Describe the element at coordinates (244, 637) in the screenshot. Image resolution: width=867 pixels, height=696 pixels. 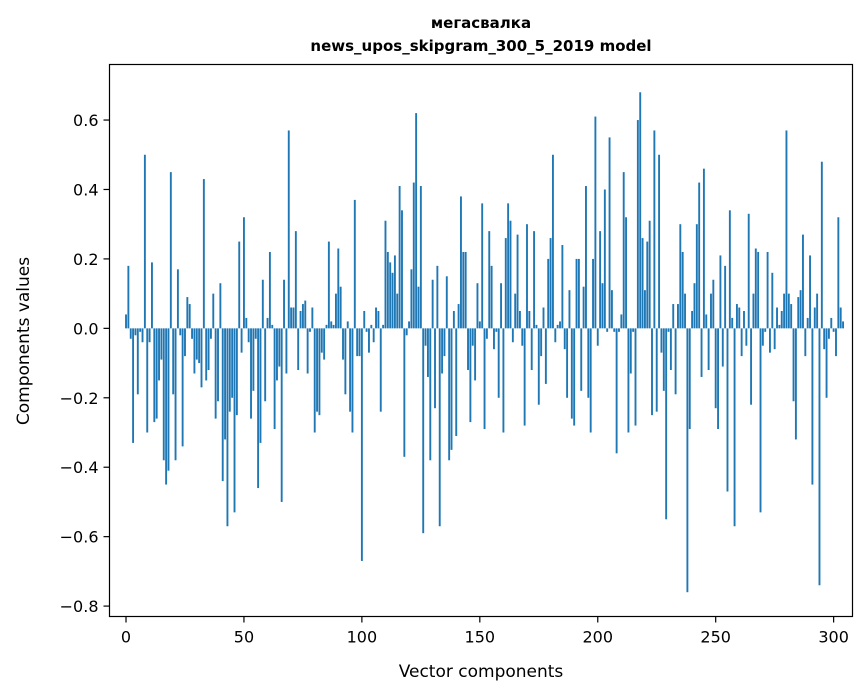
I see `x-tick-label: 50` at that location.